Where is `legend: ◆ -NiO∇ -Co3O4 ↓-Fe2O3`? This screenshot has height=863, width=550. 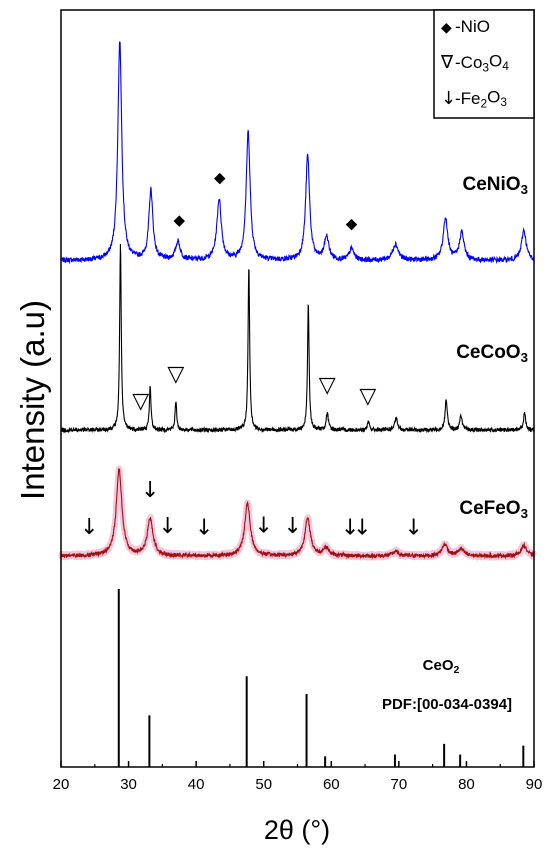 legend: ◆ -NiO∇ -Co3O4 ↓-Fe2O3 is located at coordinates (484, 64).